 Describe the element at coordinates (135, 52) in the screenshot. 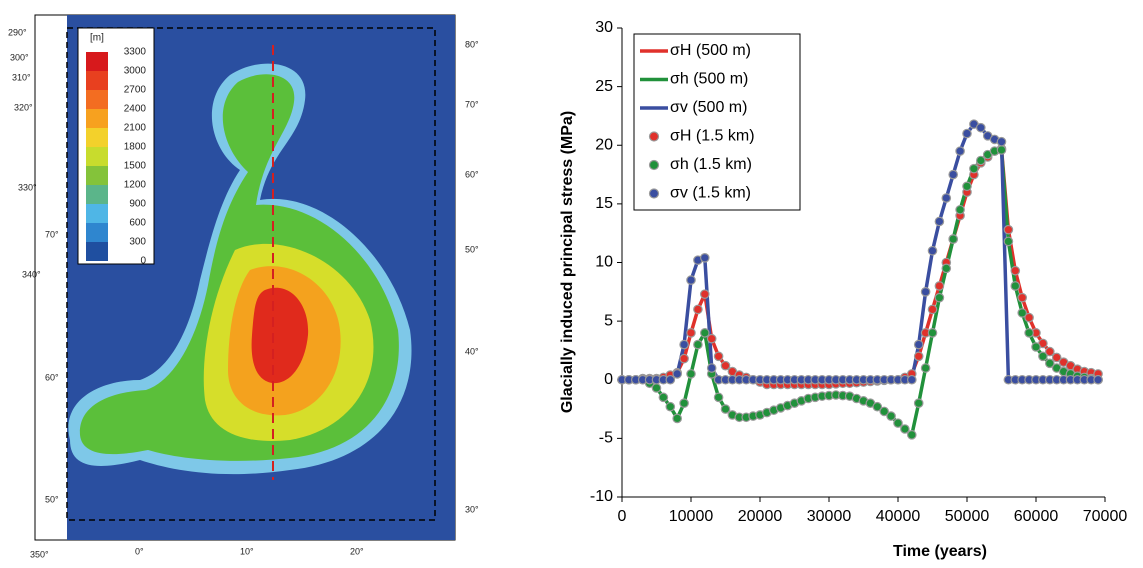

I see `map-legend-label: 3300` at that location.